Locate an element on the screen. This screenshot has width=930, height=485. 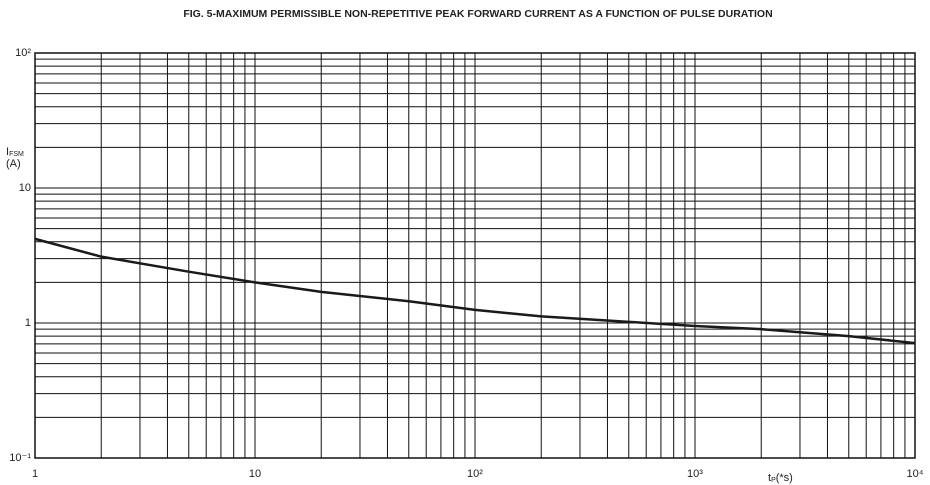
y-axis-label: IFSM is located at coordinates (15, 152).